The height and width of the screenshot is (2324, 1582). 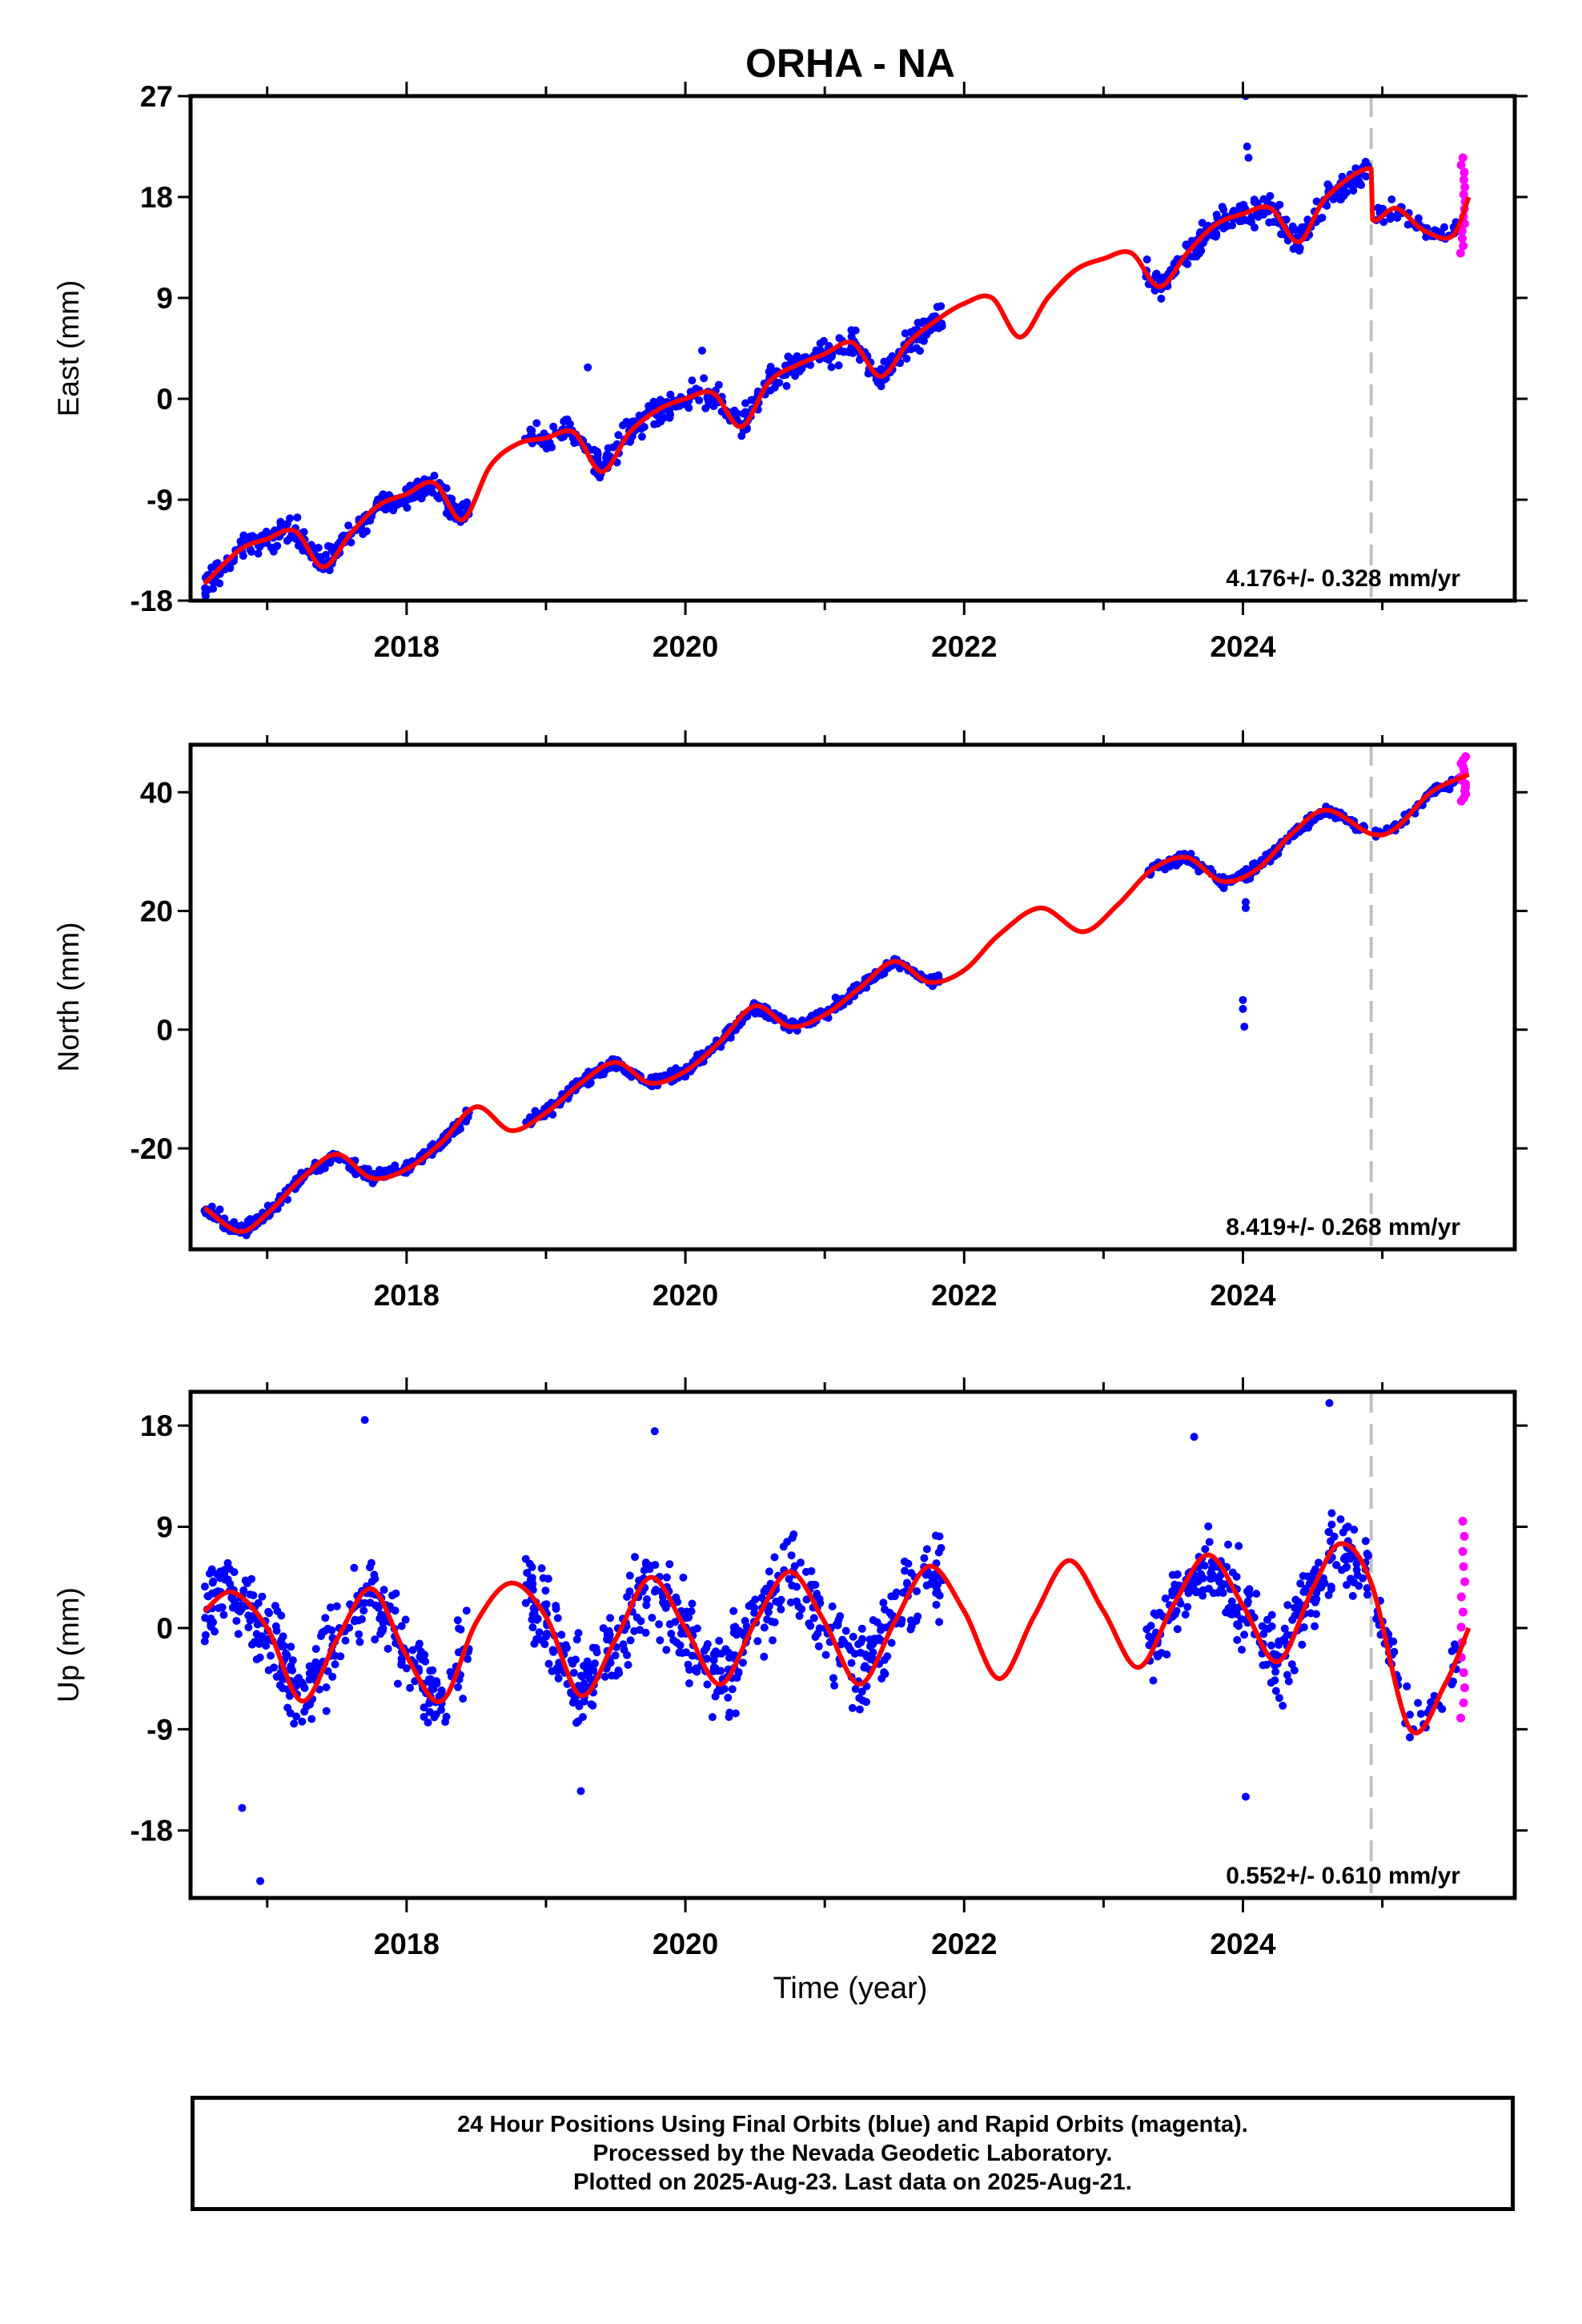 What do you see at coordinates (850, 1988) in the screenshot?
I see `x-axis-label: Time (year)` at bounding box center [850, 1988].